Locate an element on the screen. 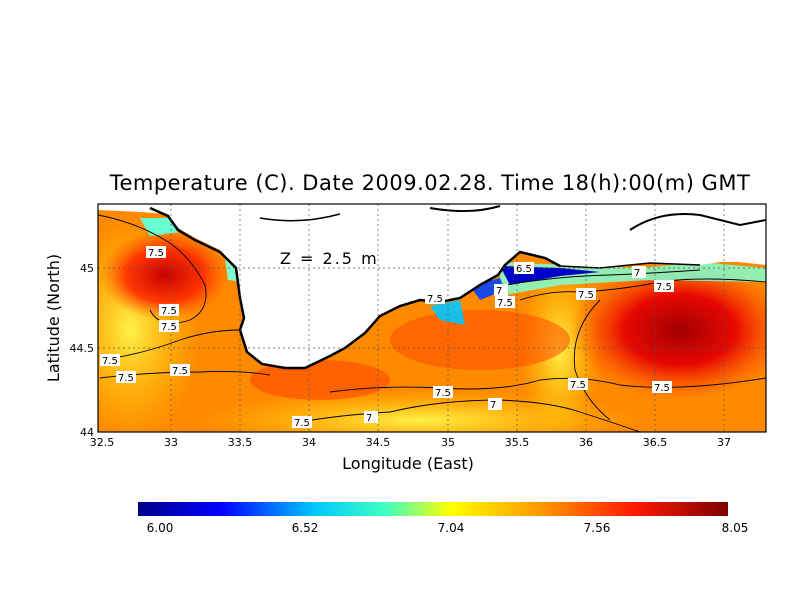 The image size is (800, 600). x-tick-label: 34.5 is located at coordinates (378, 442).